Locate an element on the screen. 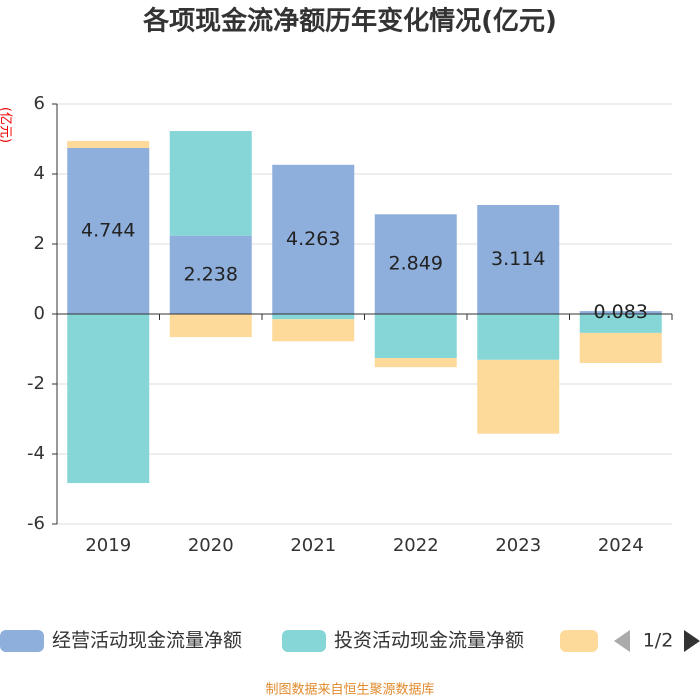 The height and width of the screenshot is (700, 700). y-tick-label: -2 is located at coordinates (36, 383).